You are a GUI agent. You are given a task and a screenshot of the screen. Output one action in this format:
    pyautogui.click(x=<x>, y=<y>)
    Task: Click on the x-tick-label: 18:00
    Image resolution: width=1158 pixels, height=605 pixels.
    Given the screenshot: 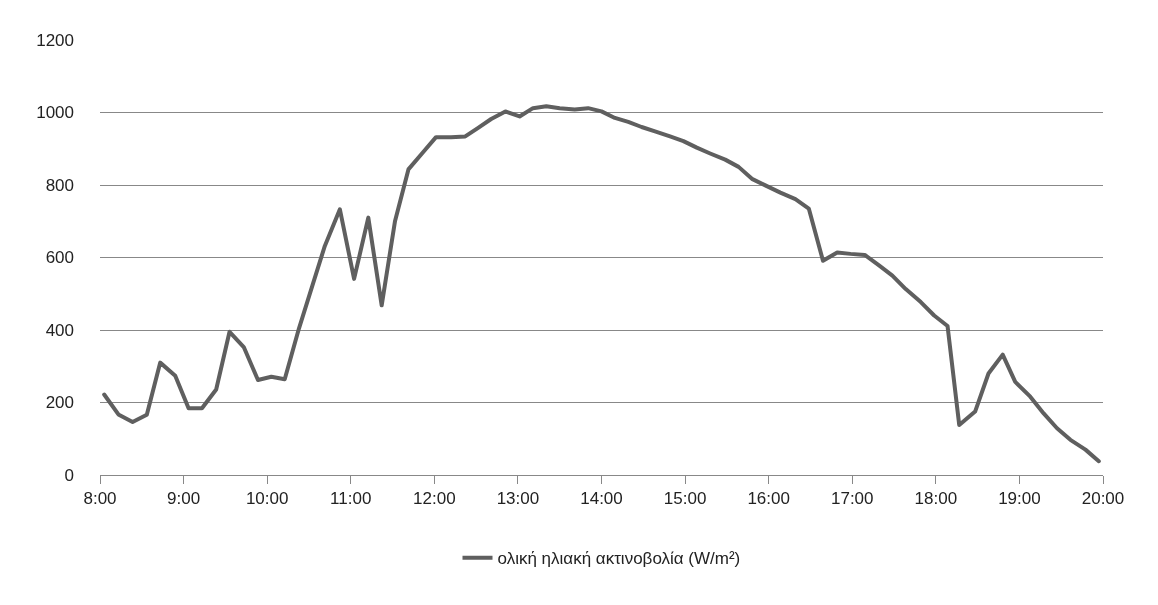 What is the action you would take?
    pyautogui.click(x=936, y=499)
    